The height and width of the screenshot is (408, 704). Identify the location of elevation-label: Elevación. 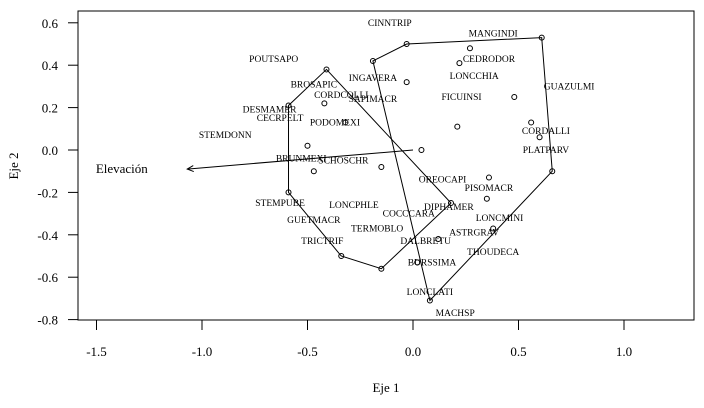
(122, 168).